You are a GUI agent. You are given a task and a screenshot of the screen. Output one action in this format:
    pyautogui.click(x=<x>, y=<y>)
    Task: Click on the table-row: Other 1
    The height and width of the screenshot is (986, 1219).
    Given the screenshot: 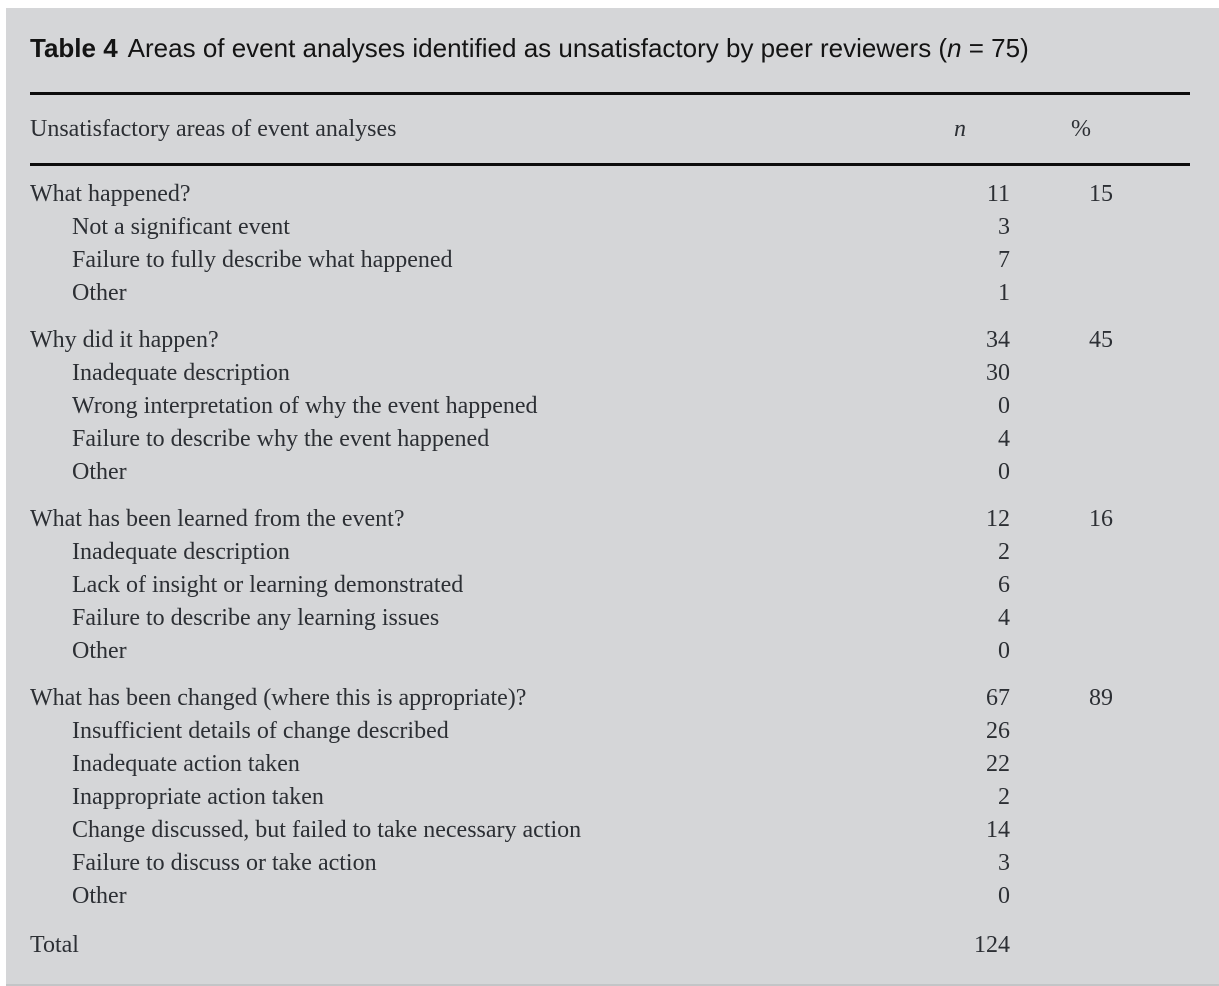 What is the action you would take?
    pyautogui.click(x=610, y=293)
    